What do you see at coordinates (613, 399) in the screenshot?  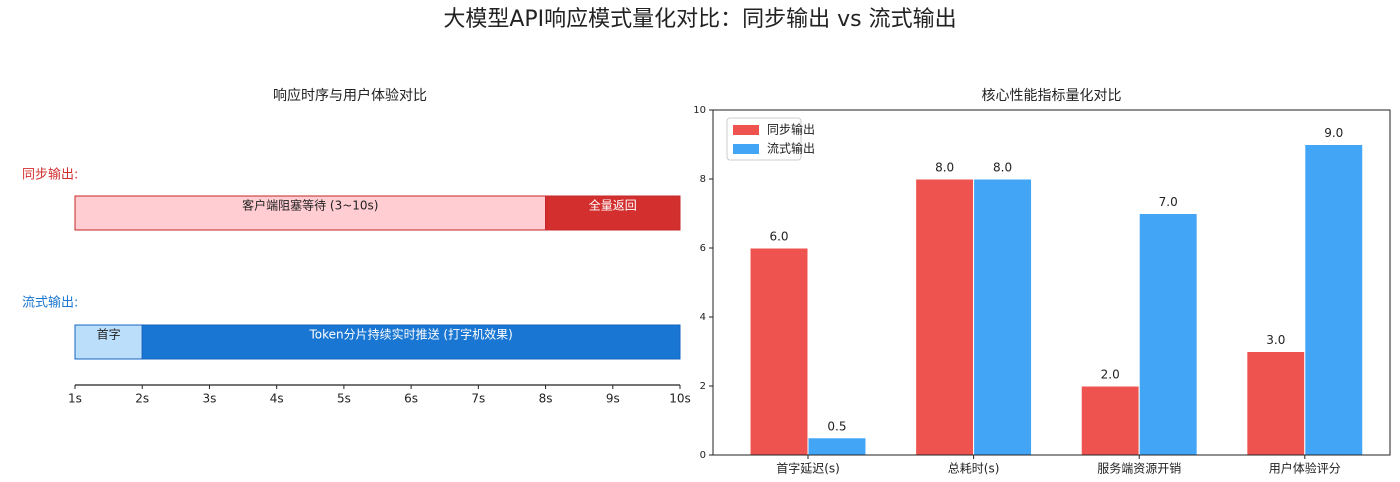 I see `x-tick-label: 9s` at bounding box center [613, 399].